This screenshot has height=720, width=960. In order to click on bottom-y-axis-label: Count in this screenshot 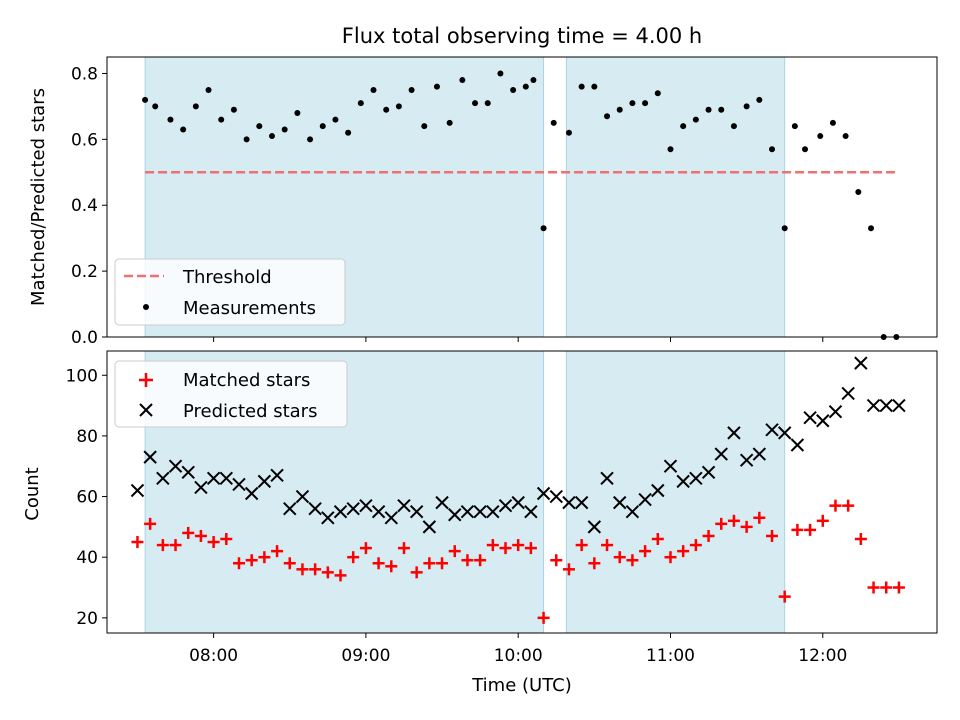, I will do `click(32, 493)`.